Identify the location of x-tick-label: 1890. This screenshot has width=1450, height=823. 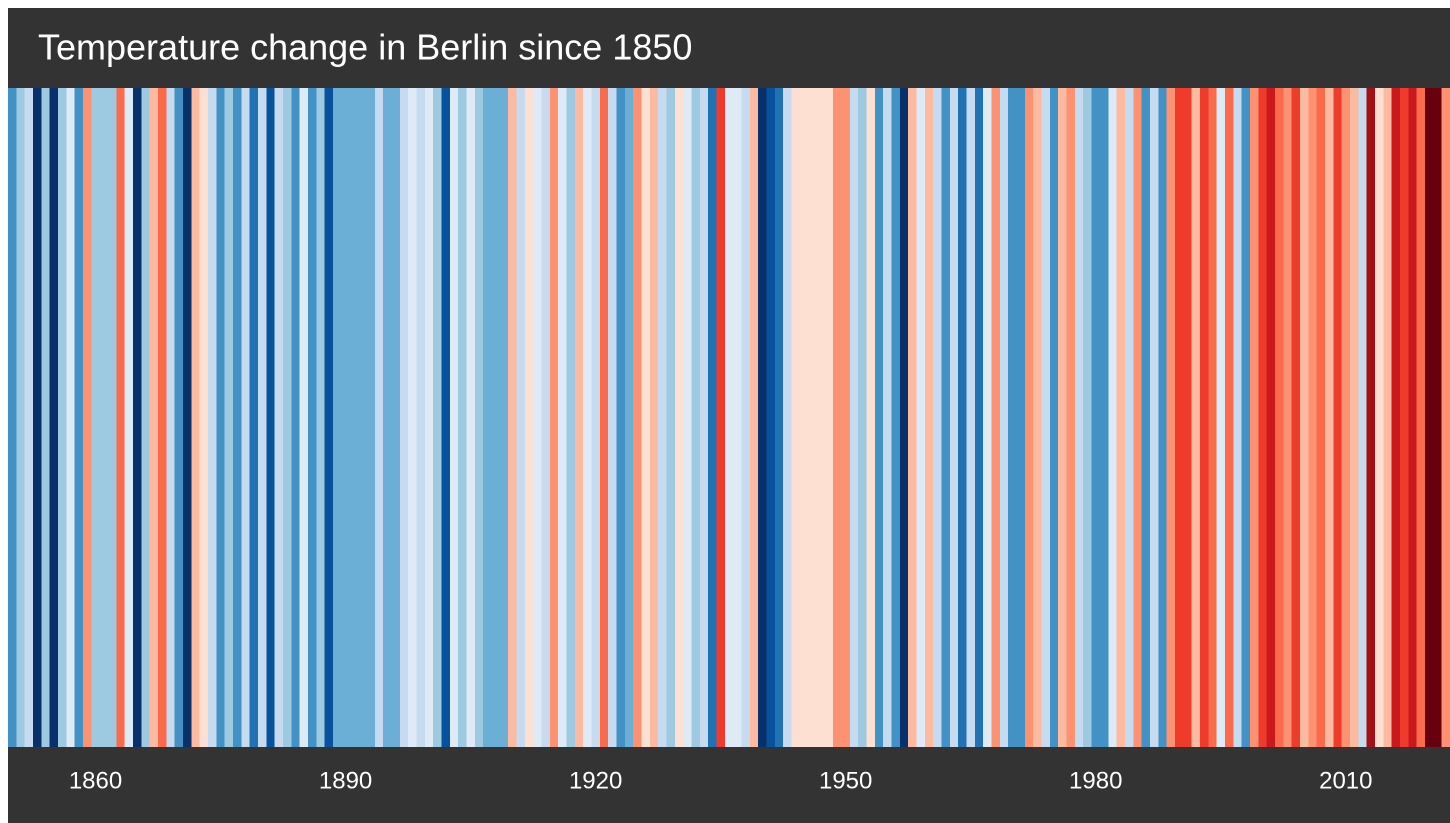
(345, 780).